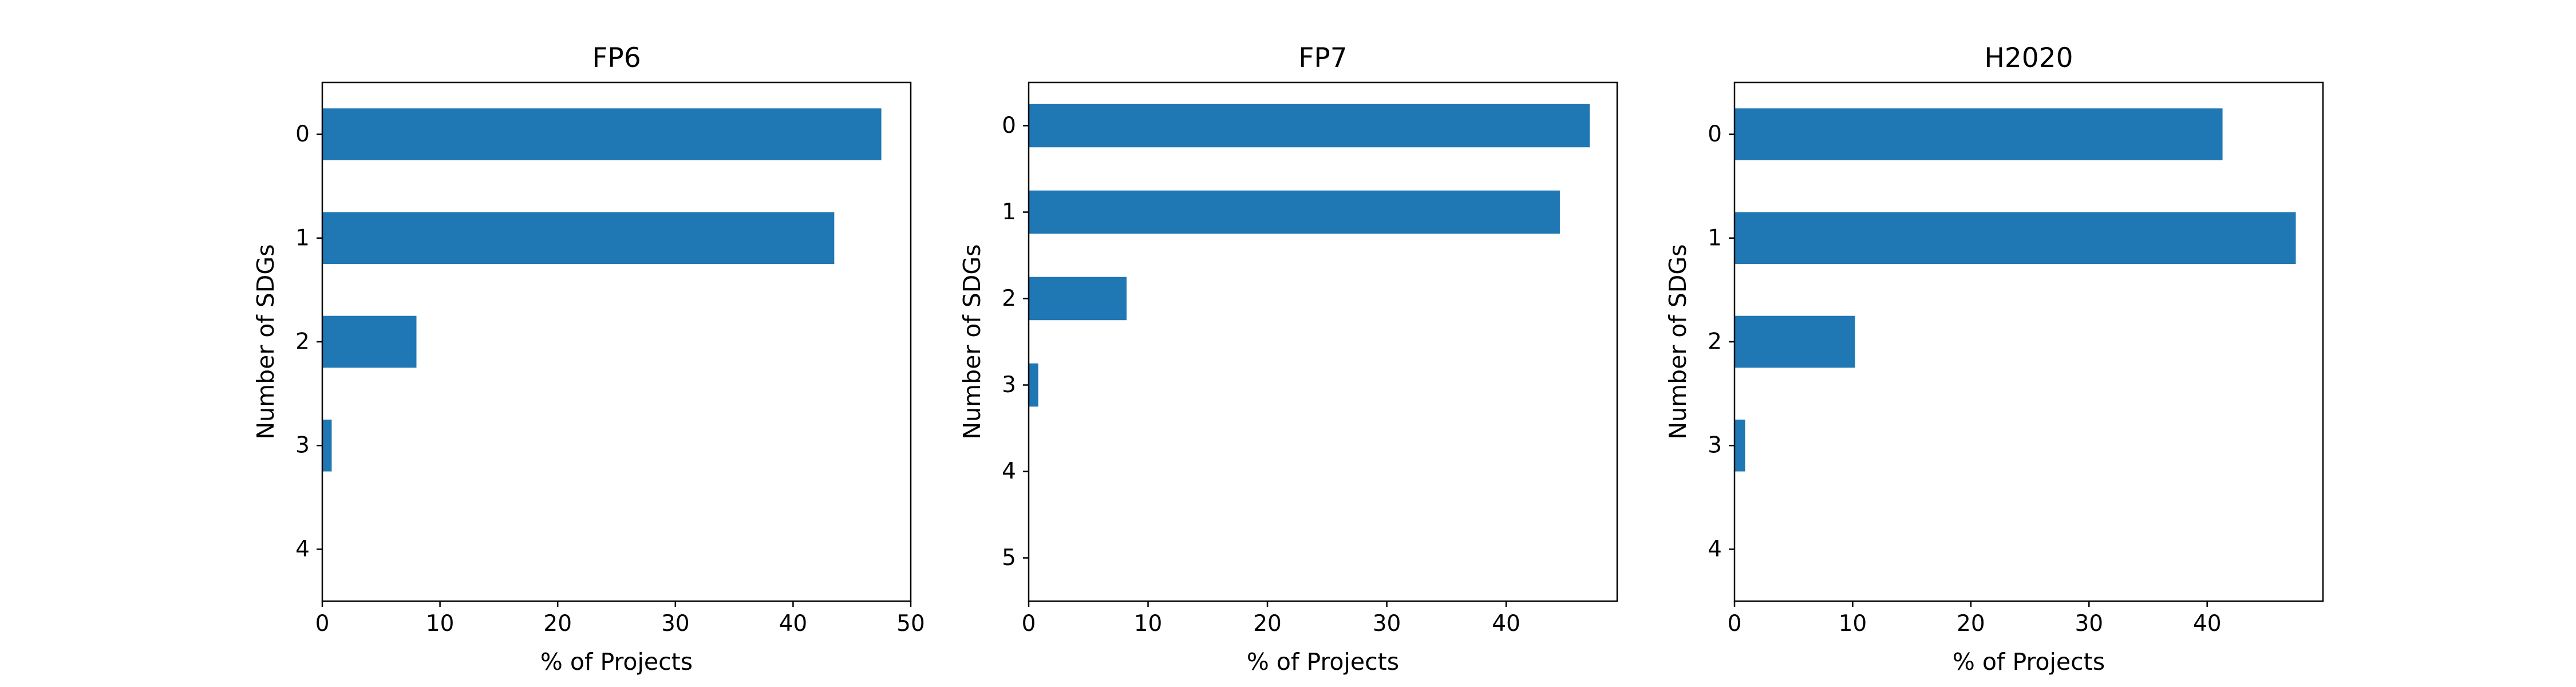 Image resolution: width=2576 pixels, height=687 pixels. What do you see at coordinates (1322, 58) in the screenshot?
I see `chart-title: FP7` at bounding box center [1322, 58].